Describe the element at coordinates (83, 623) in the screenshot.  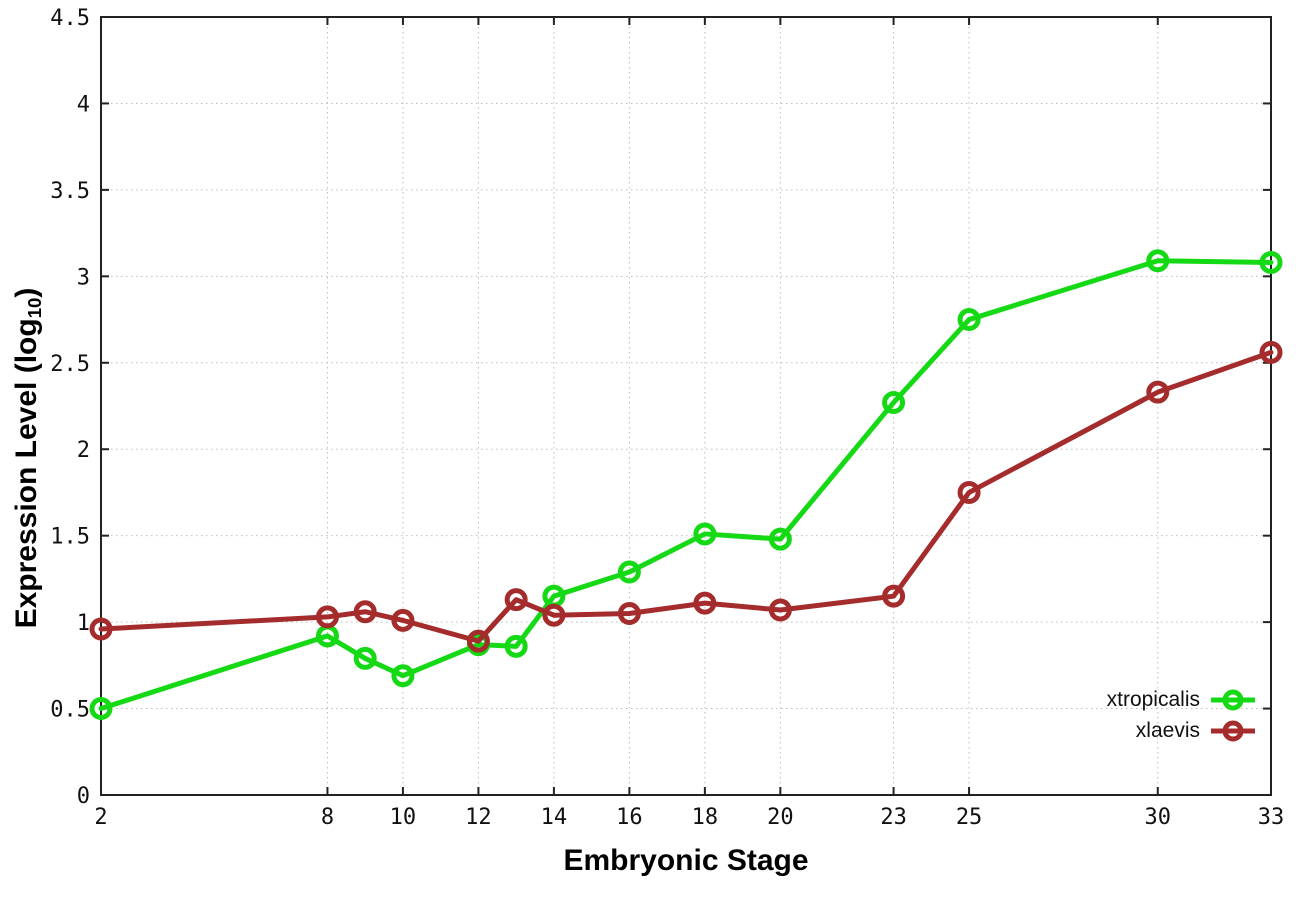
I see `y-tick-label: 1` at that location.